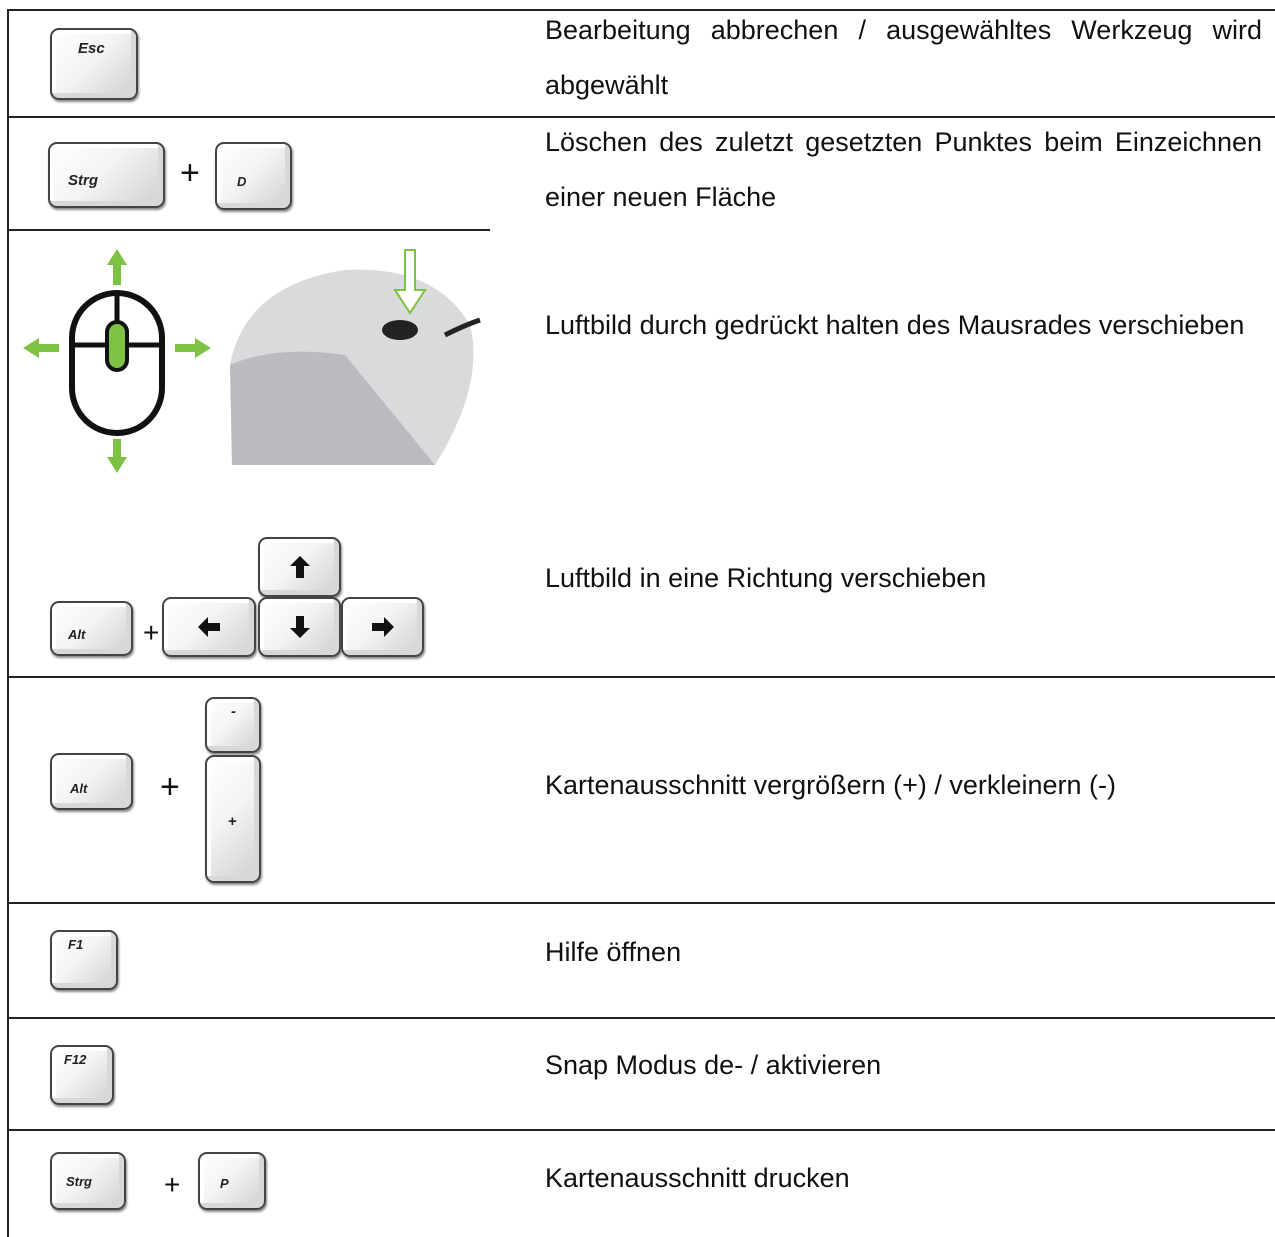 The height and width of the screenshot is (1237, 1275). Describe the element at coordinates (76, 944) in the screenshot. I see `key-label: F1` at that location.